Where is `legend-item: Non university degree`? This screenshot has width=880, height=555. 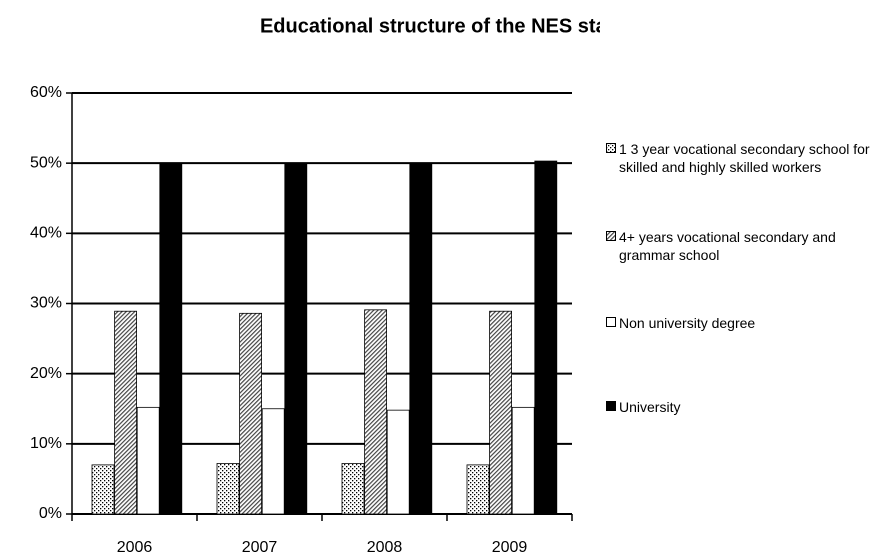 legend-item: Non university degree is located at coordinates (742, 323).